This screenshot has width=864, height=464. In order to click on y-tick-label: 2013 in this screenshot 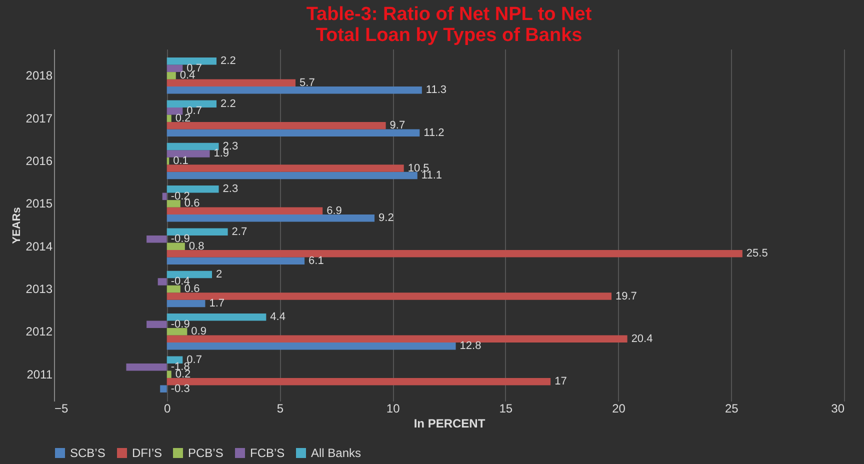, I will do `click(39, 289)`.